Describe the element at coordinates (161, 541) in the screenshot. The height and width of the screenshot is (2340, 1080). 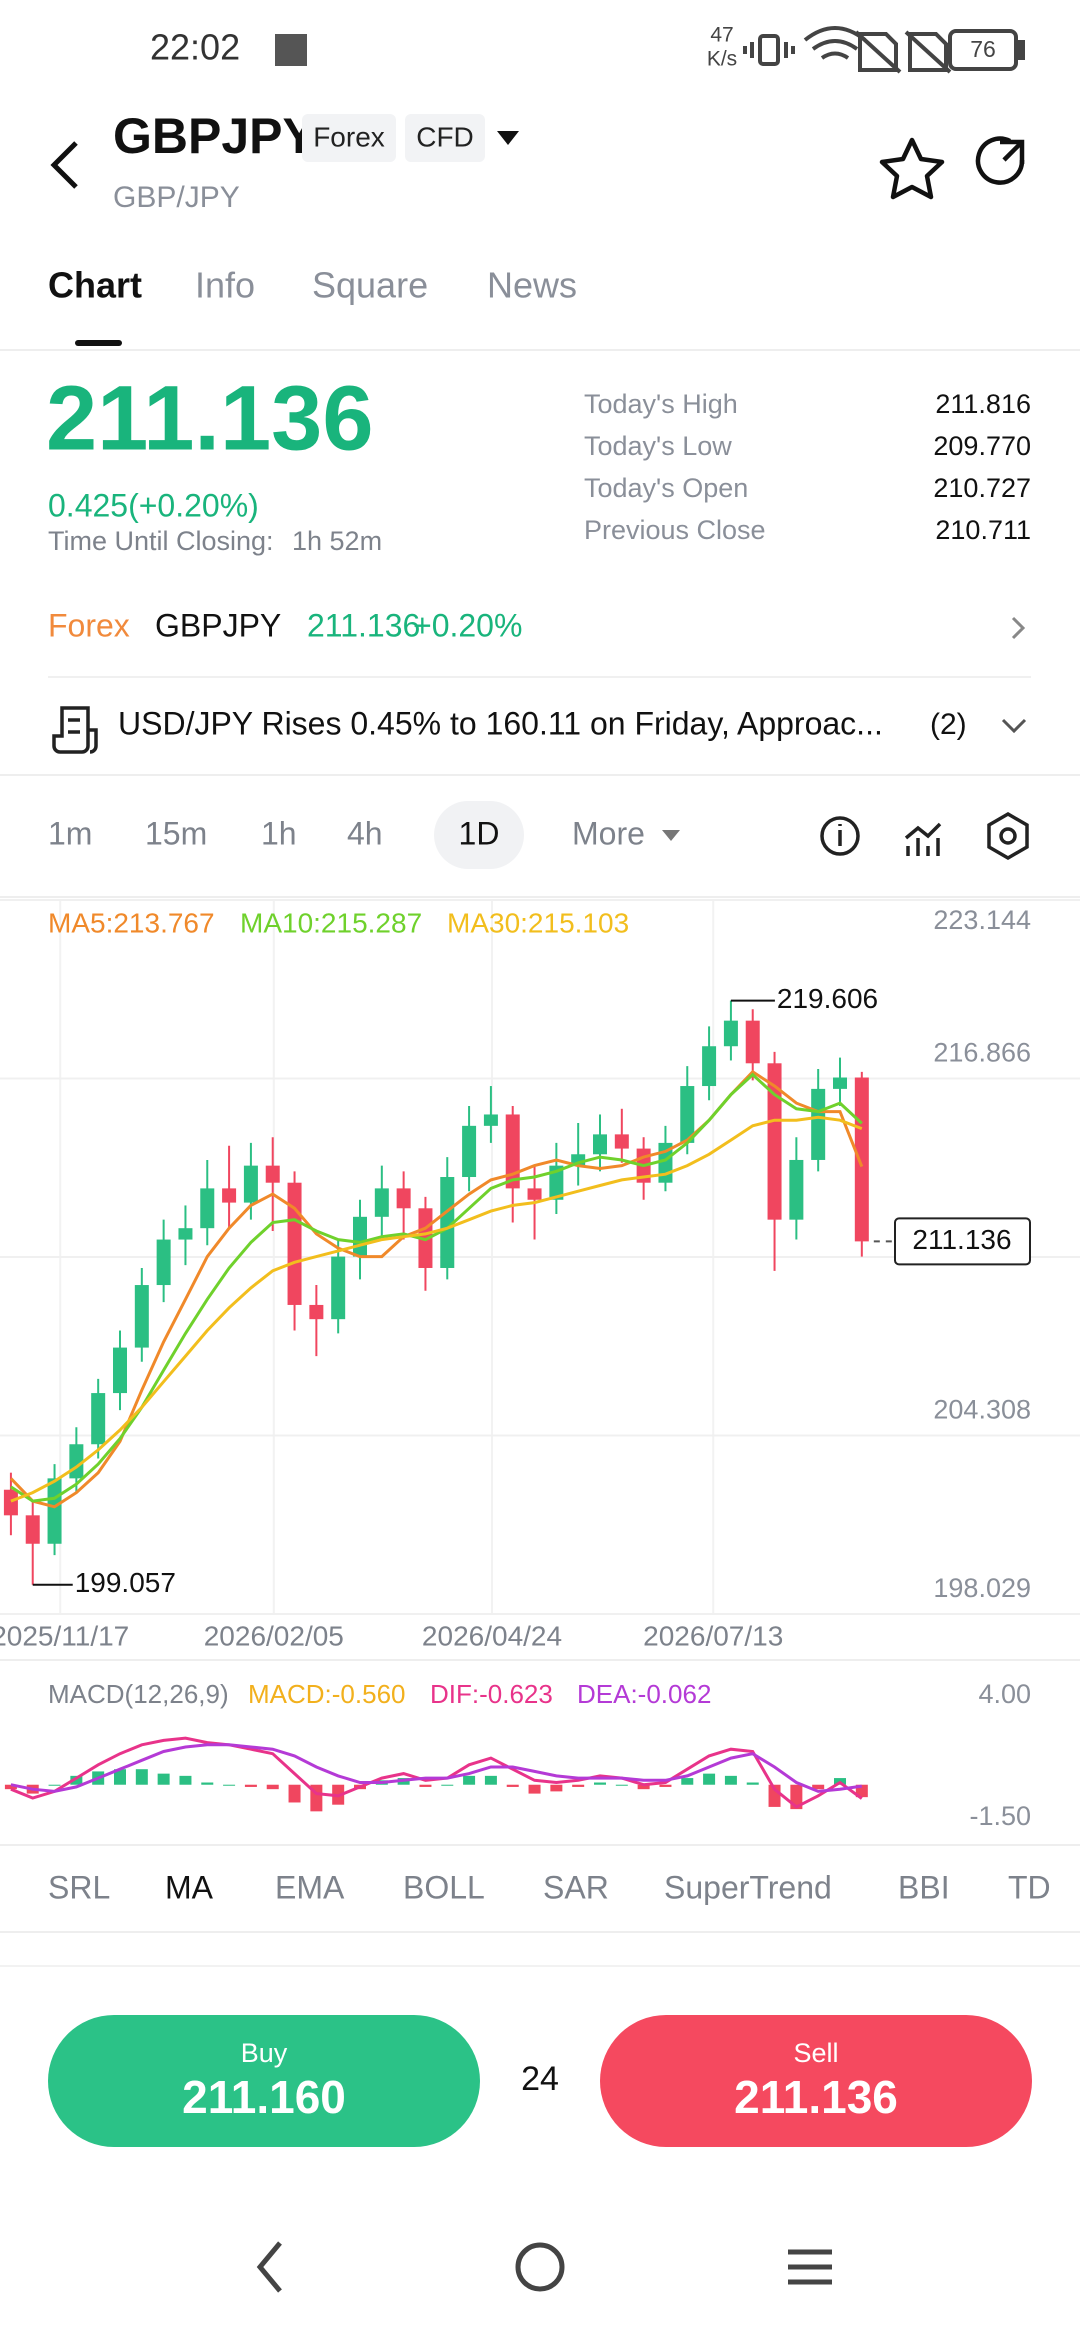
I see `closing-label: Time Until Closing:` at that location.